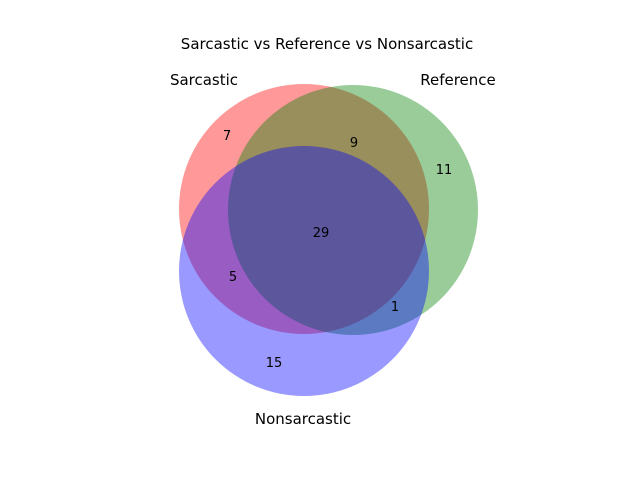  I want to click on region-only-reference: 11, so click(444, 170).